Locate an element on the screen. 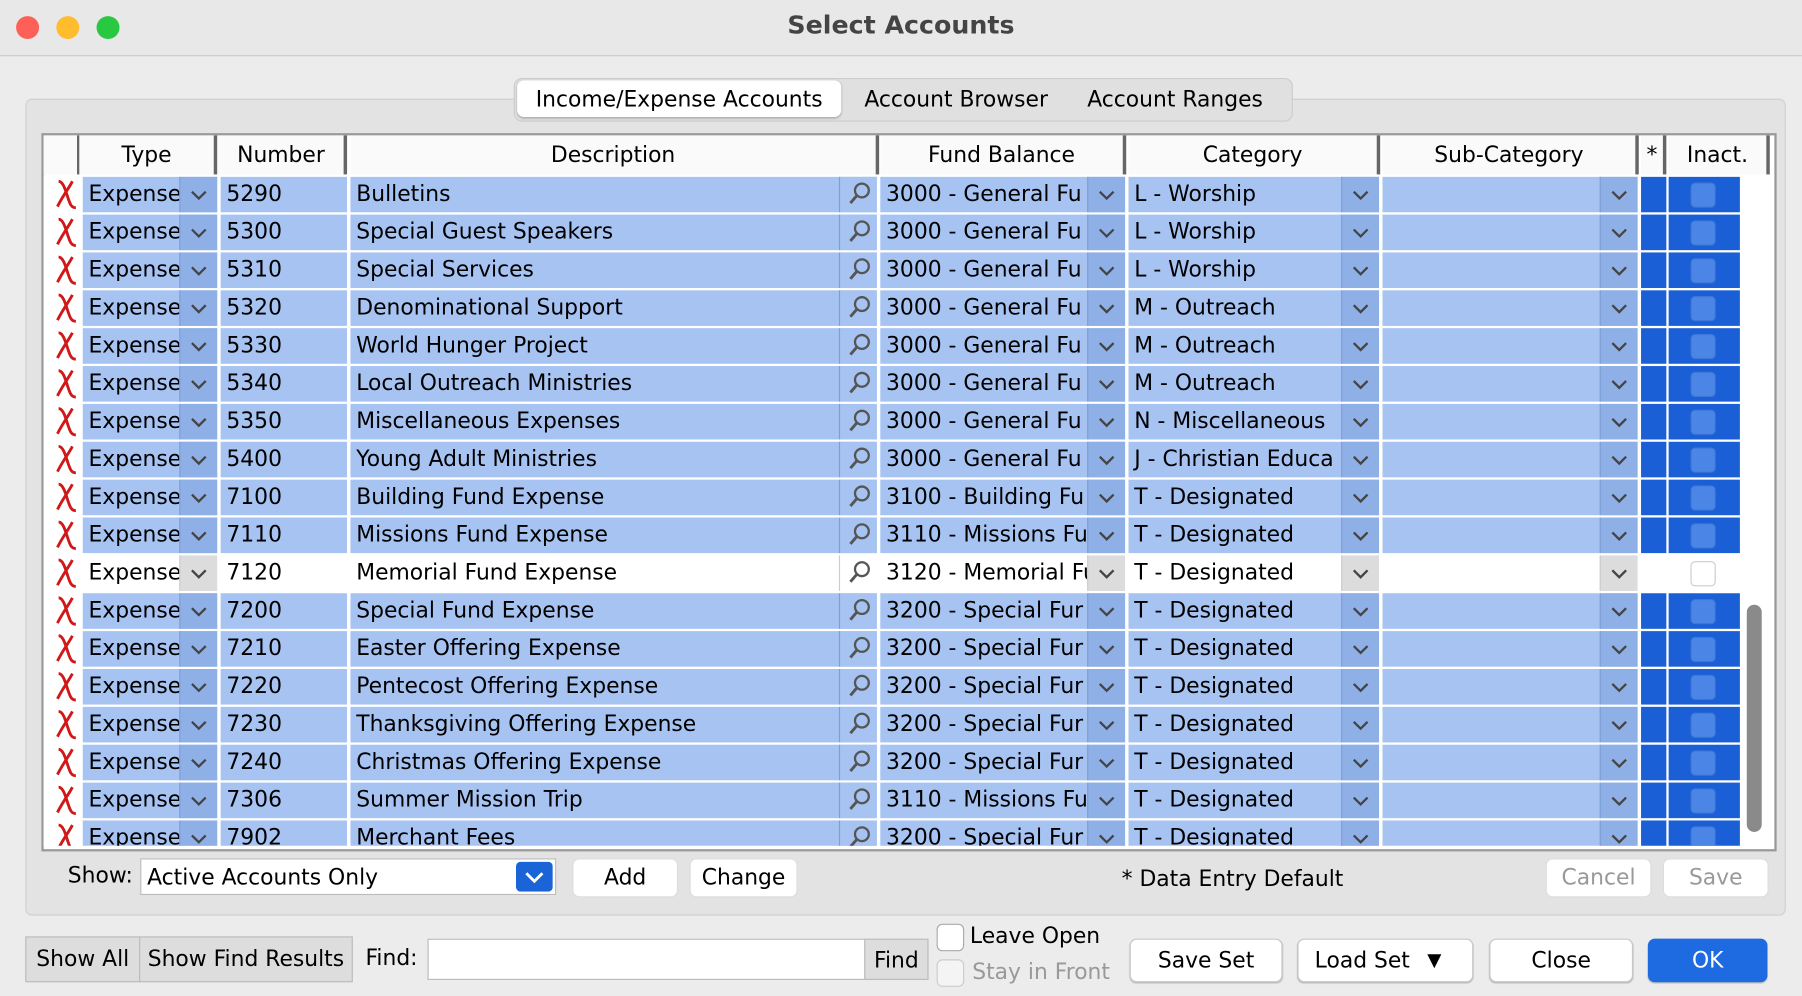 Image resolution: width=1802 pixels, height=996 pixels. cell: World Hunger Project is located at coordinates (613, 346).